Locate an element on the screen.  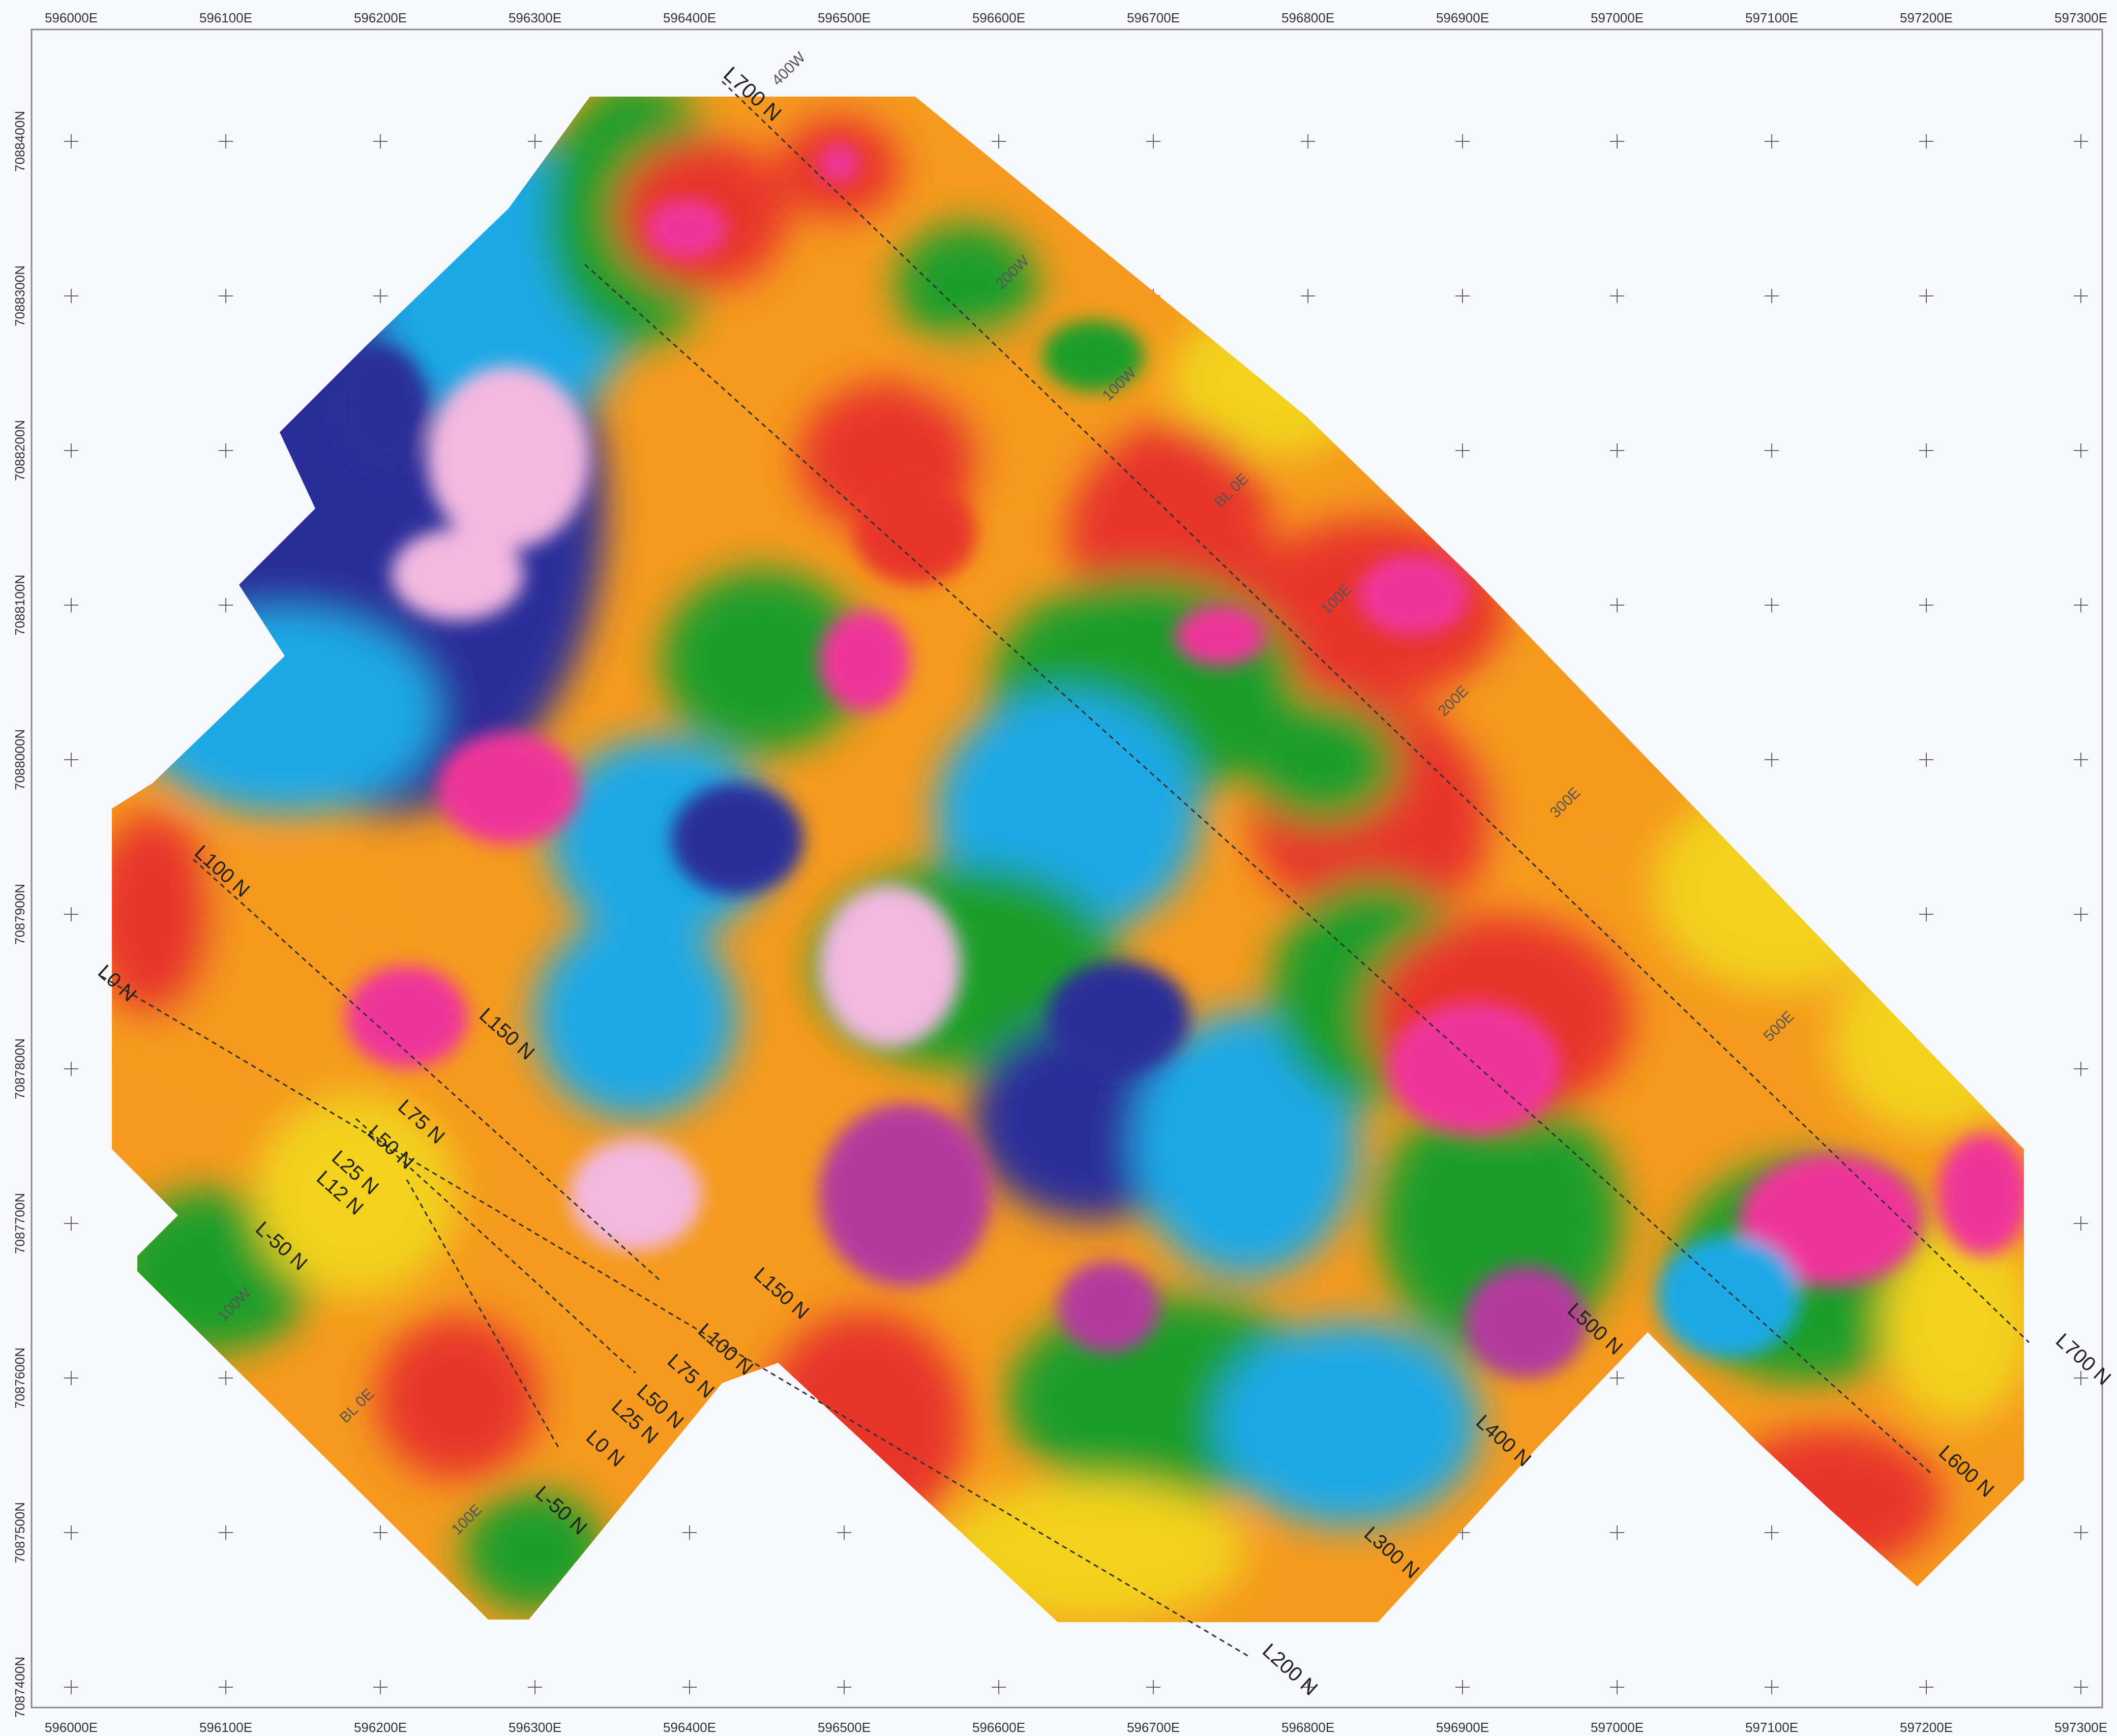
easting-label-top: 596300E is located at coordinates (535, 17).